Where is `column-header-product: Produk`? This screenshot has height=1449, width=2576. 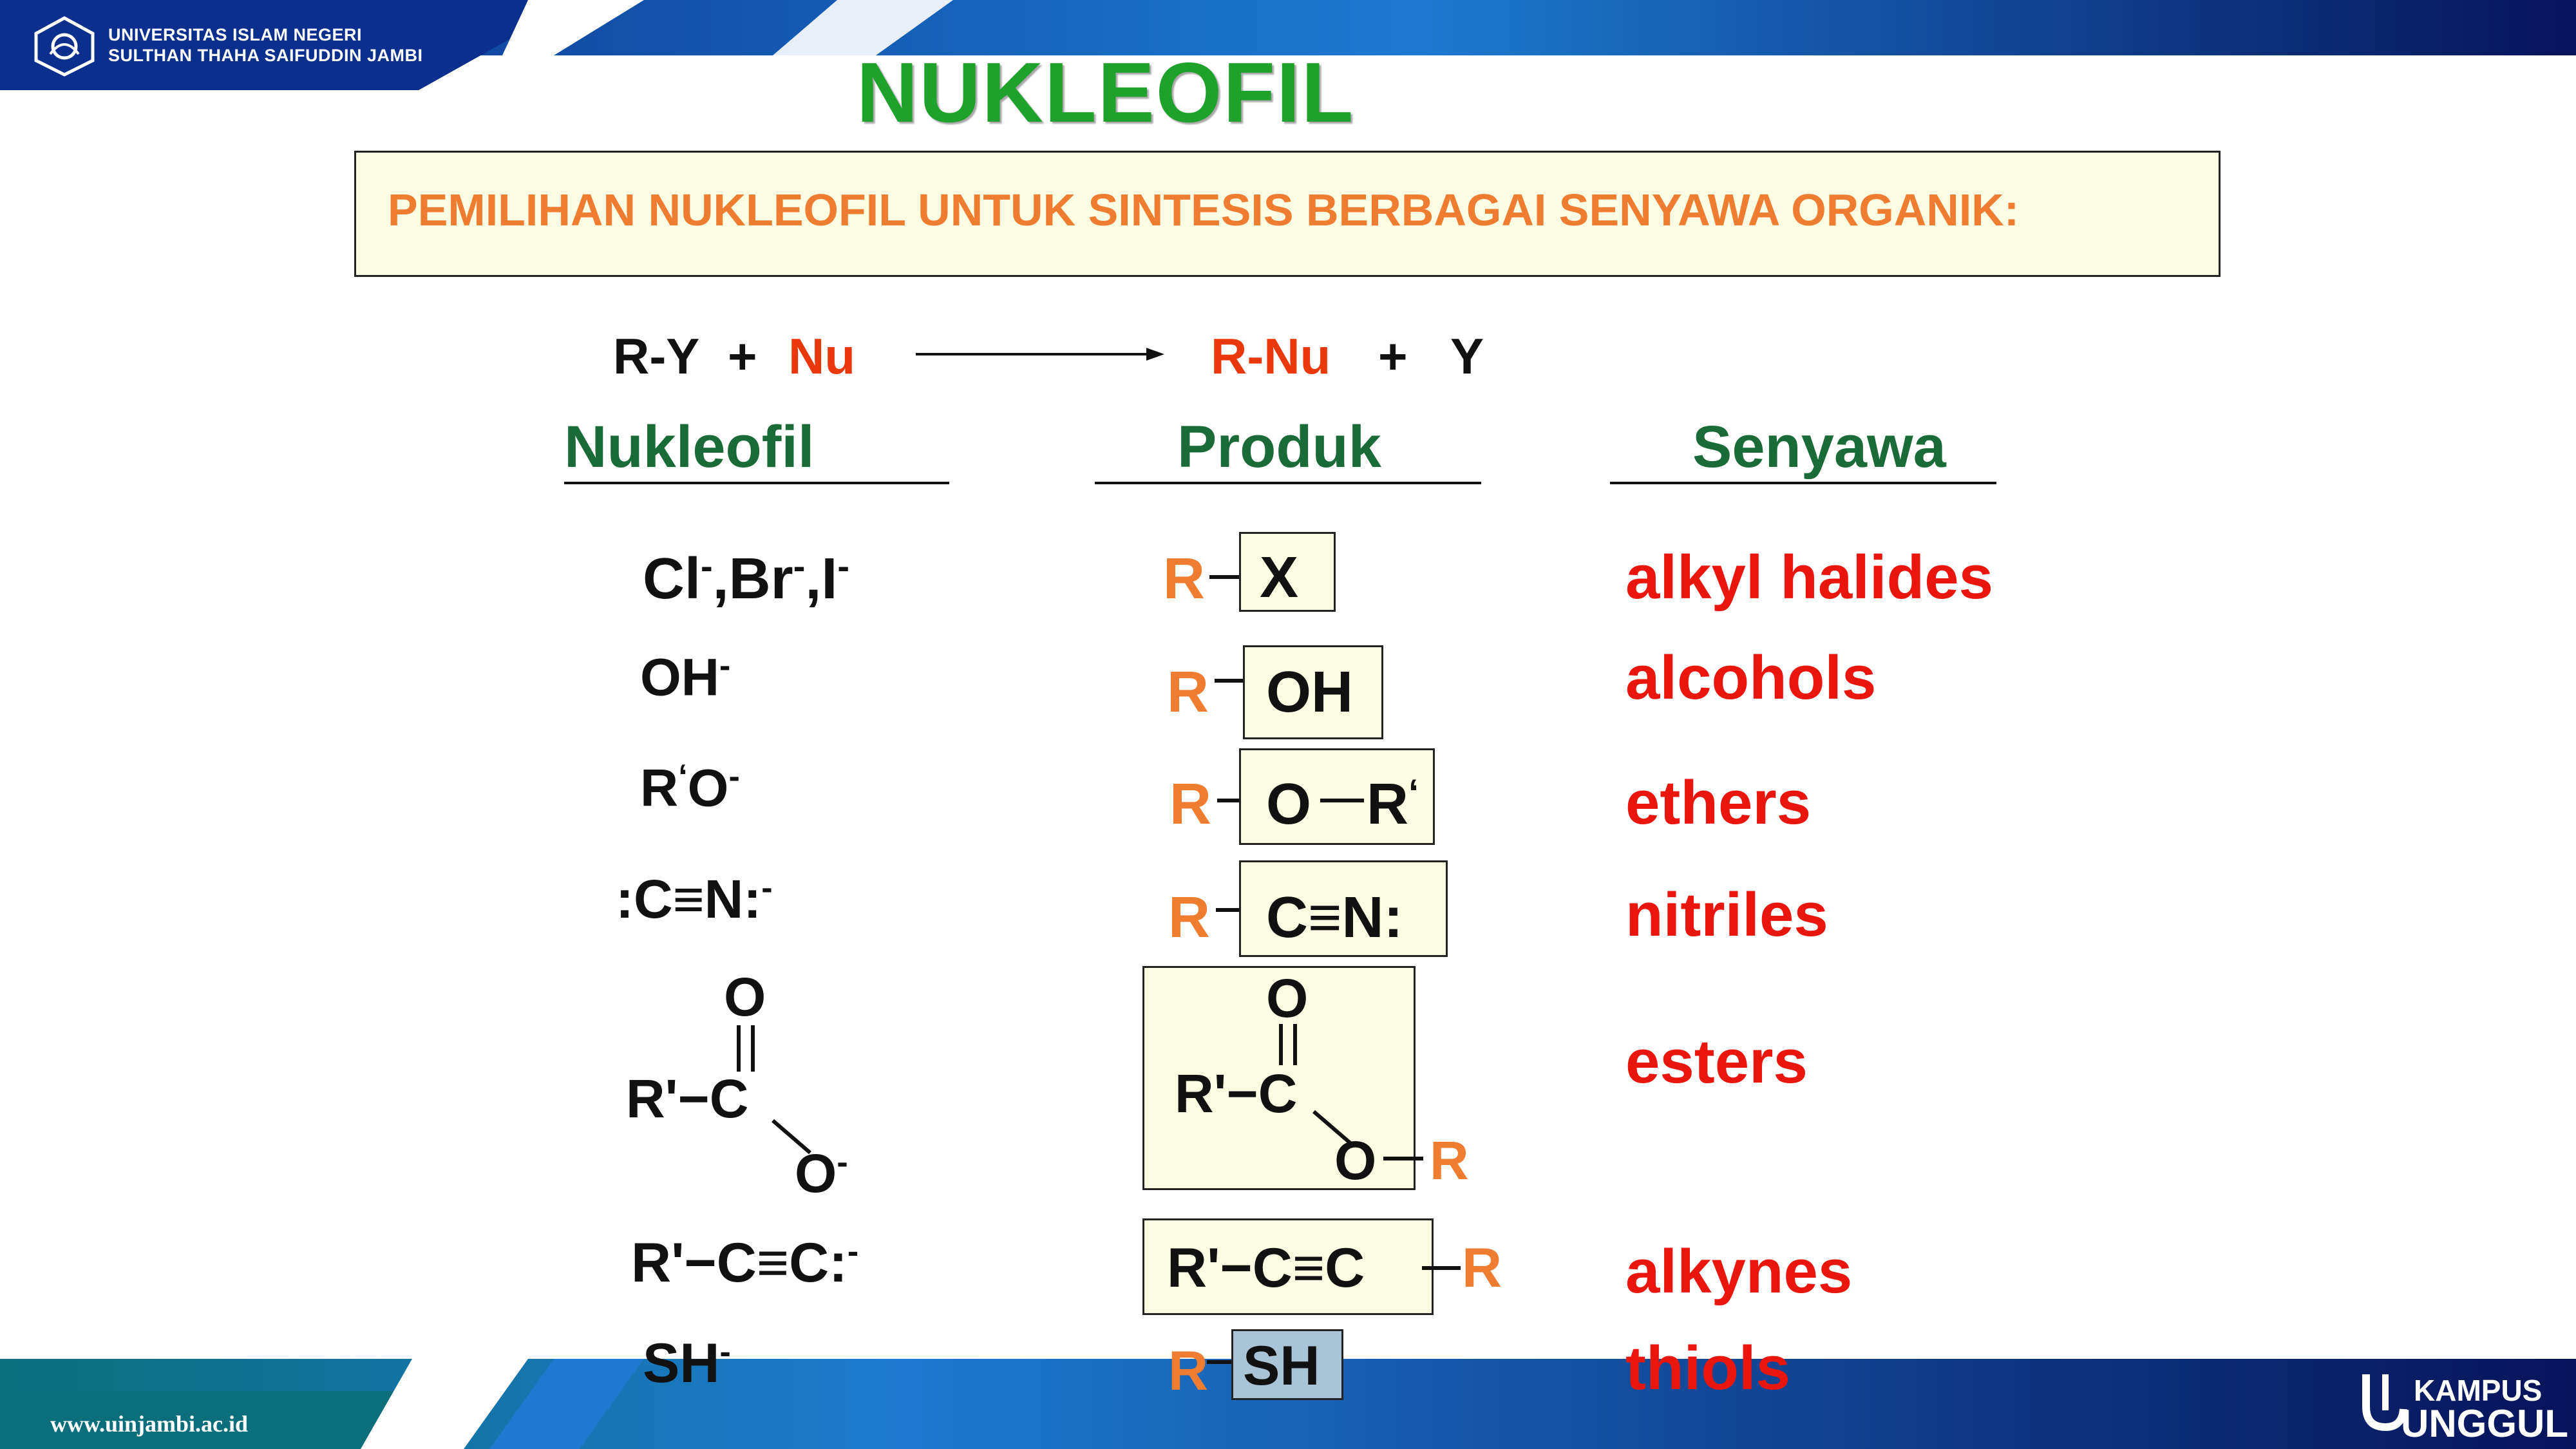 column-header-product: Produk is located at coordinates (1279, 447).